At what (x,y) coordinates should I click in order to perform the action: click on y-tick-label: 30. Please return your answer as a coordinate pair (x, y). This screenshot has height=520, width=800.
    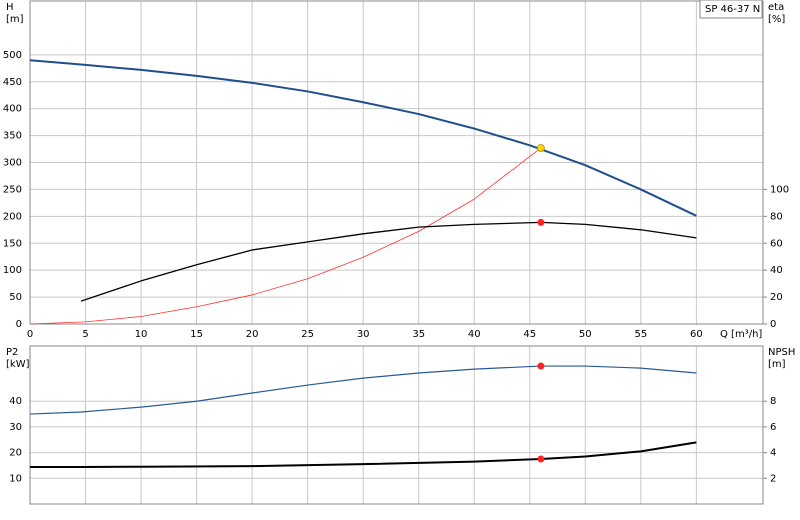
    Looking at the image, I should click on (15, 427).